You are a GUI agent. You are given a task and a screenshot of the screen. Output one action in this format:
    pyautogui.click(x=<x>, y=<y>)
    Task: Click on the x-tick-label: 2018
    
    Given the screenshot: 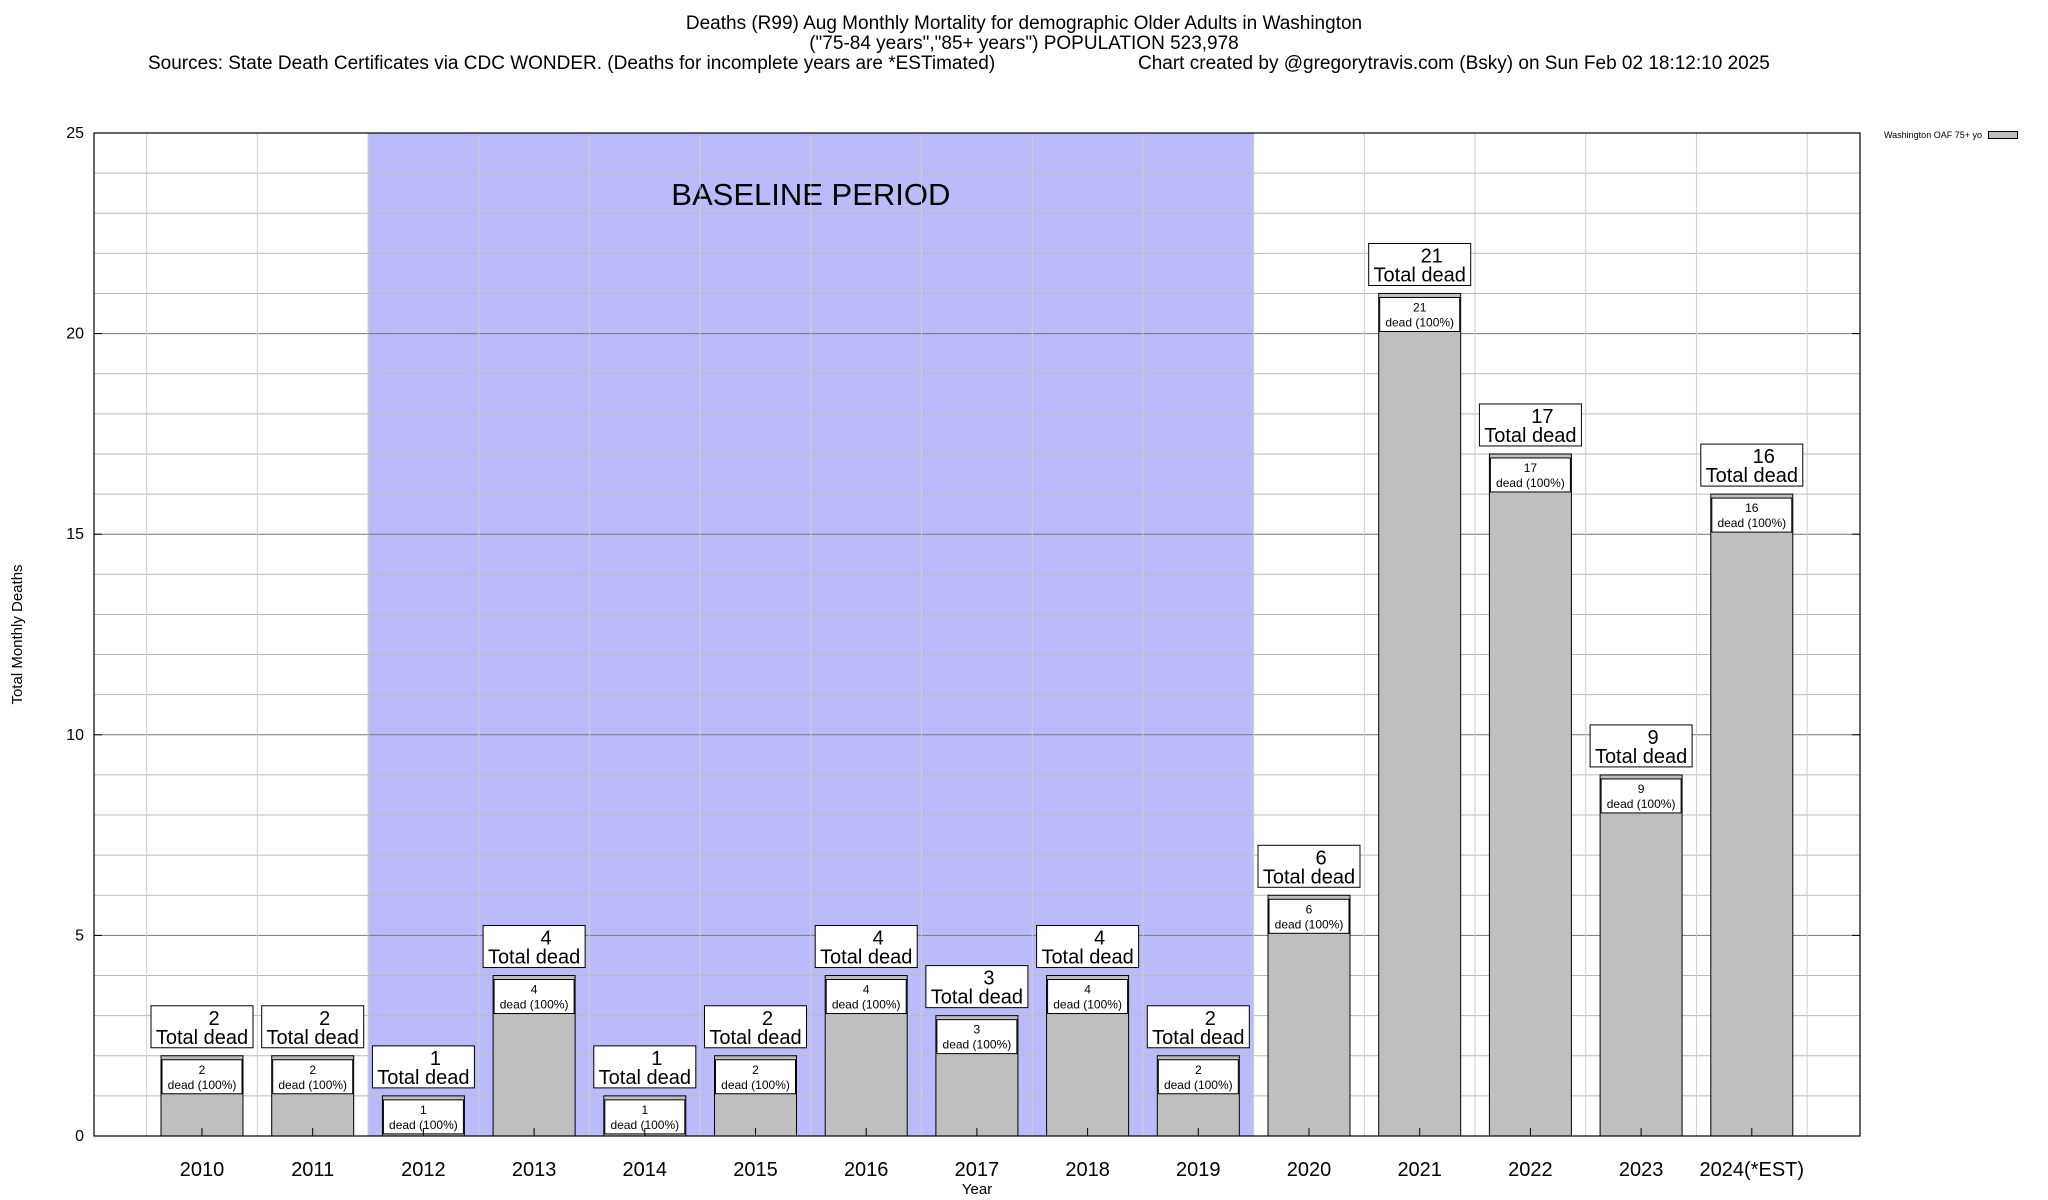 What is the action you would take?
    pyautogui.click(x=1087, y=1170)
    